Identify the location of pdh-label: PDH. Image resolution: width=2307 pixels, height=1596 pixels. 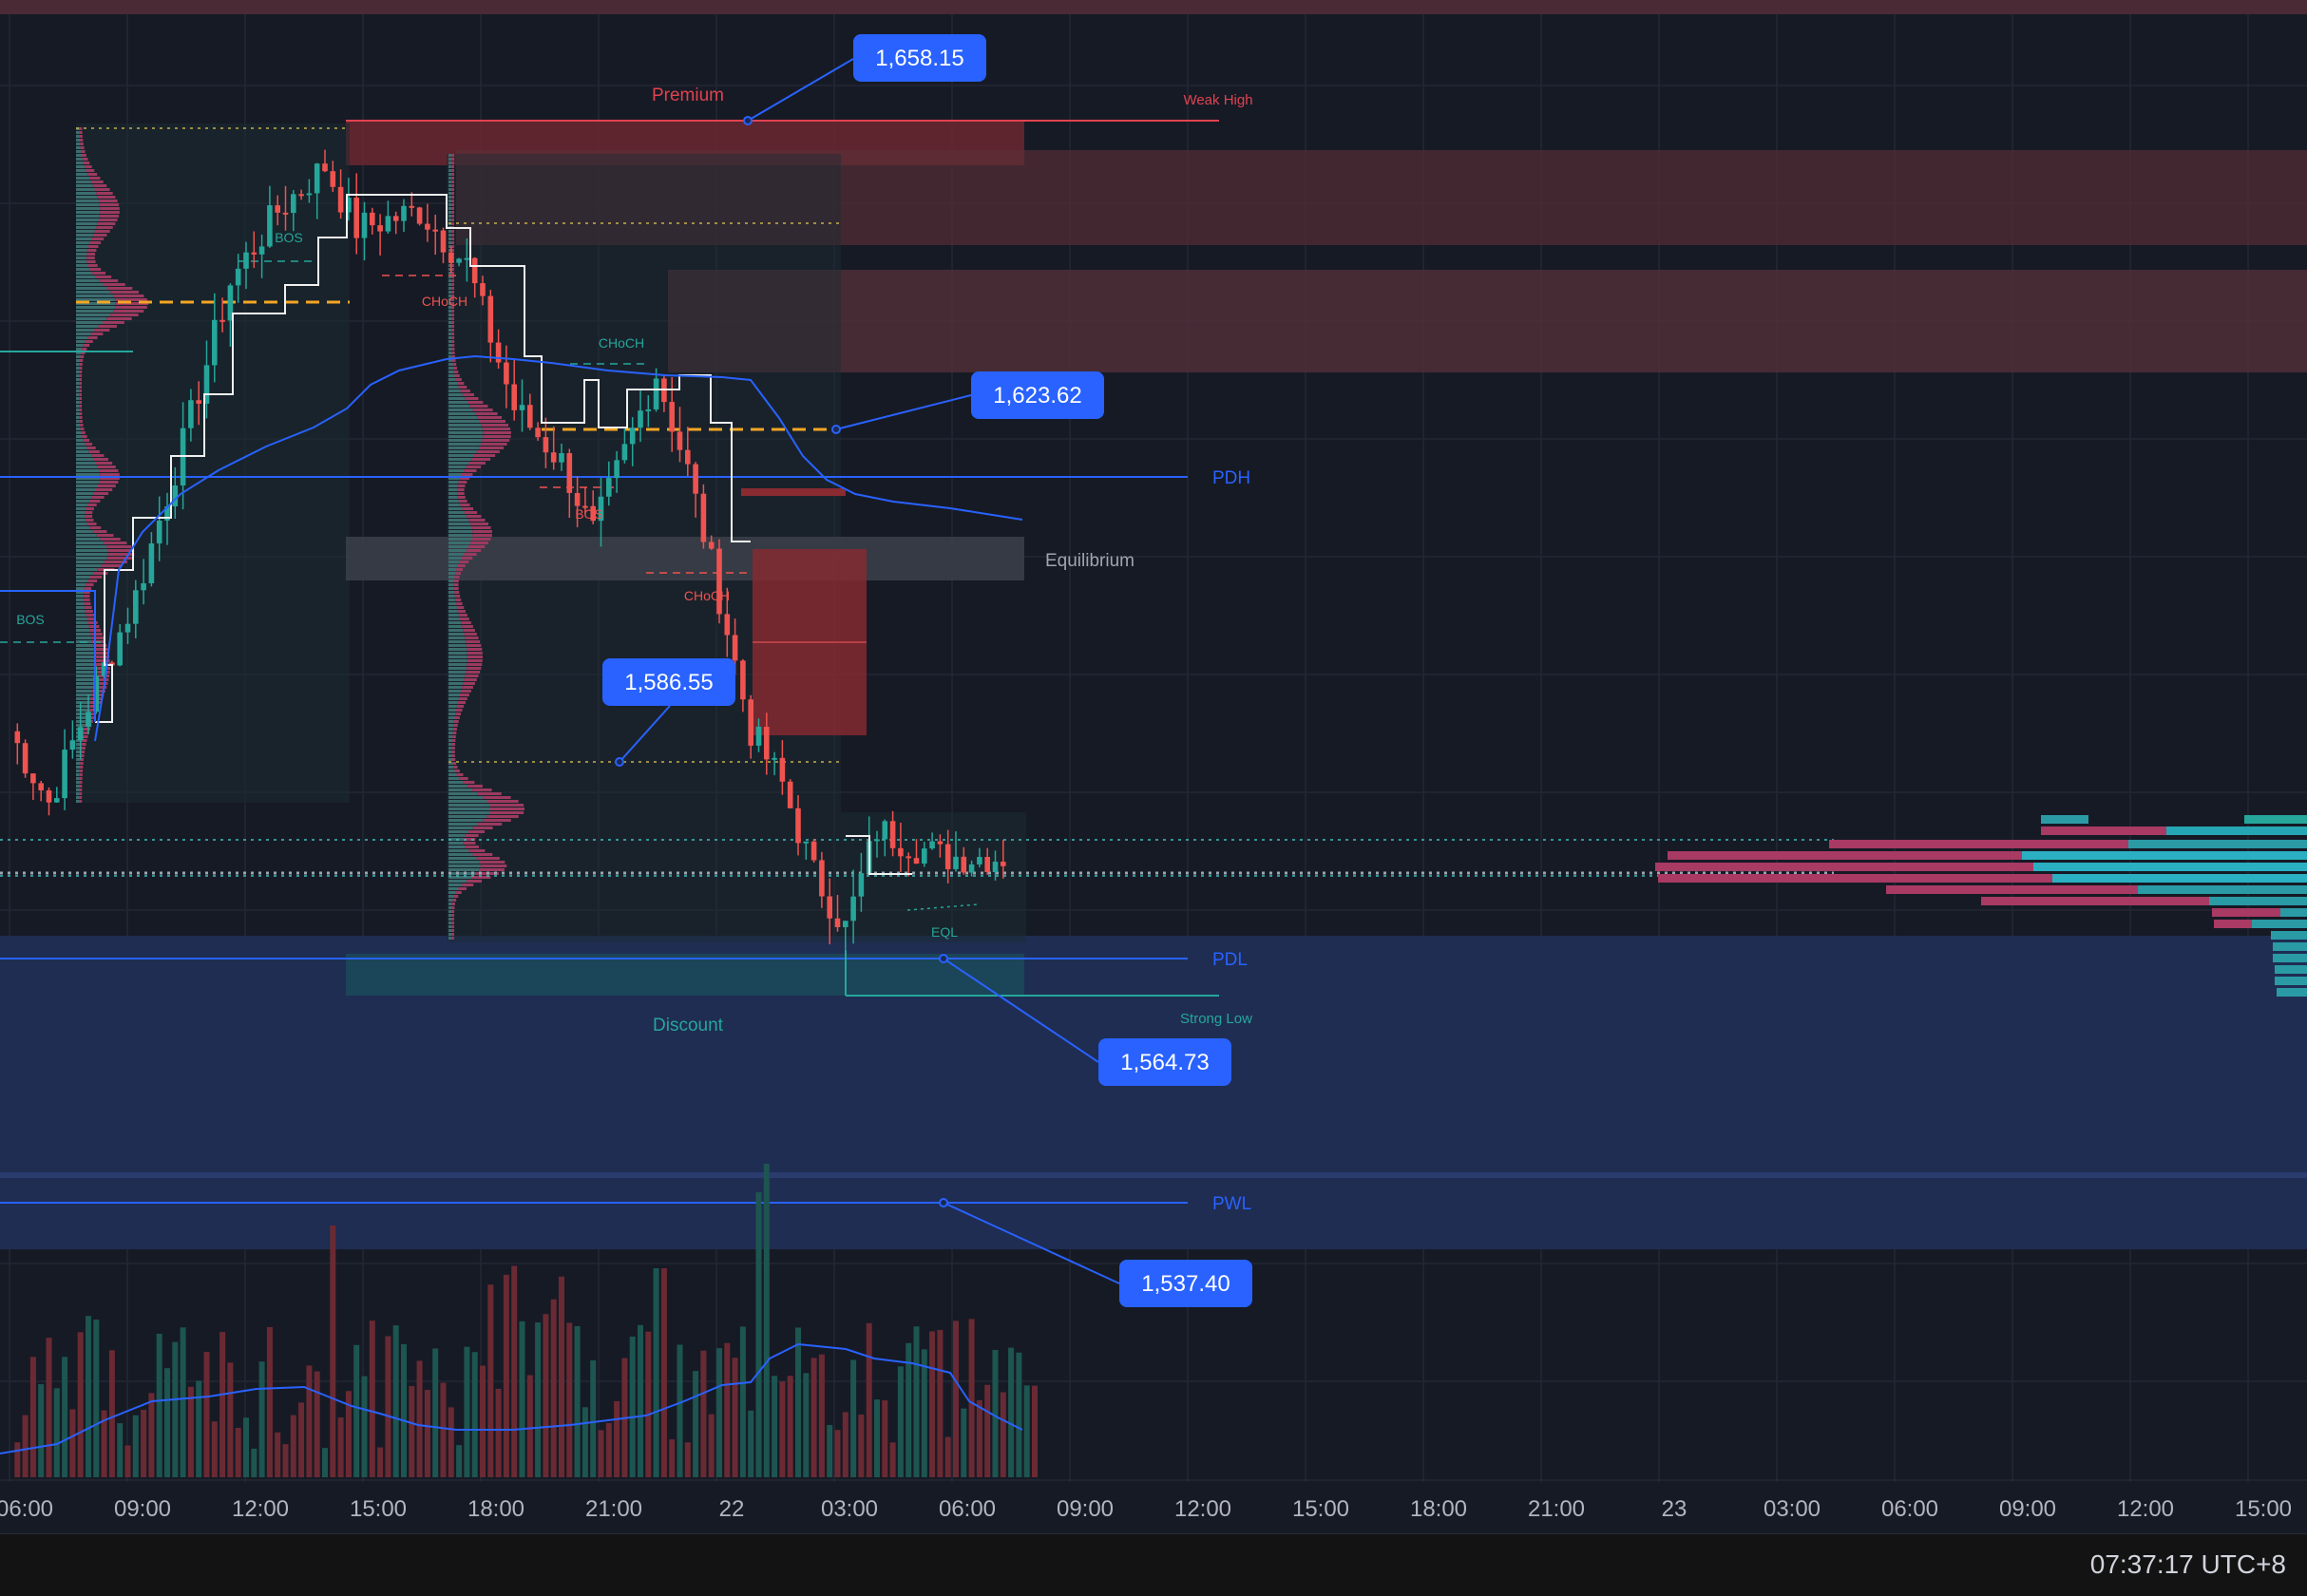
(1231, 478).